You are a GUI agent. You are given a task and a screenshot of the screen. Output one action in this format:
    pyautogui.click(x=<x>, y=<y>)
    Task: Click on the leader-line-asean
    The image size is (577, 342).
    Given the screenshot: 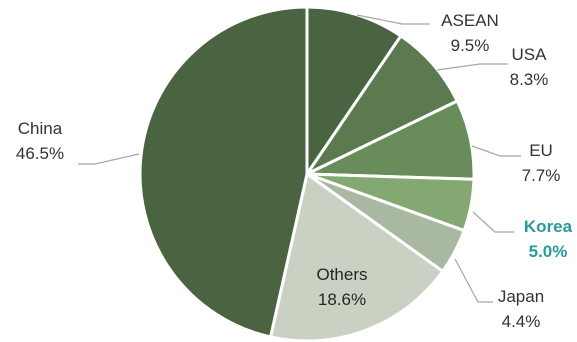 What is the action you would take?
    pyautogui.click(x=393, y=19)
    